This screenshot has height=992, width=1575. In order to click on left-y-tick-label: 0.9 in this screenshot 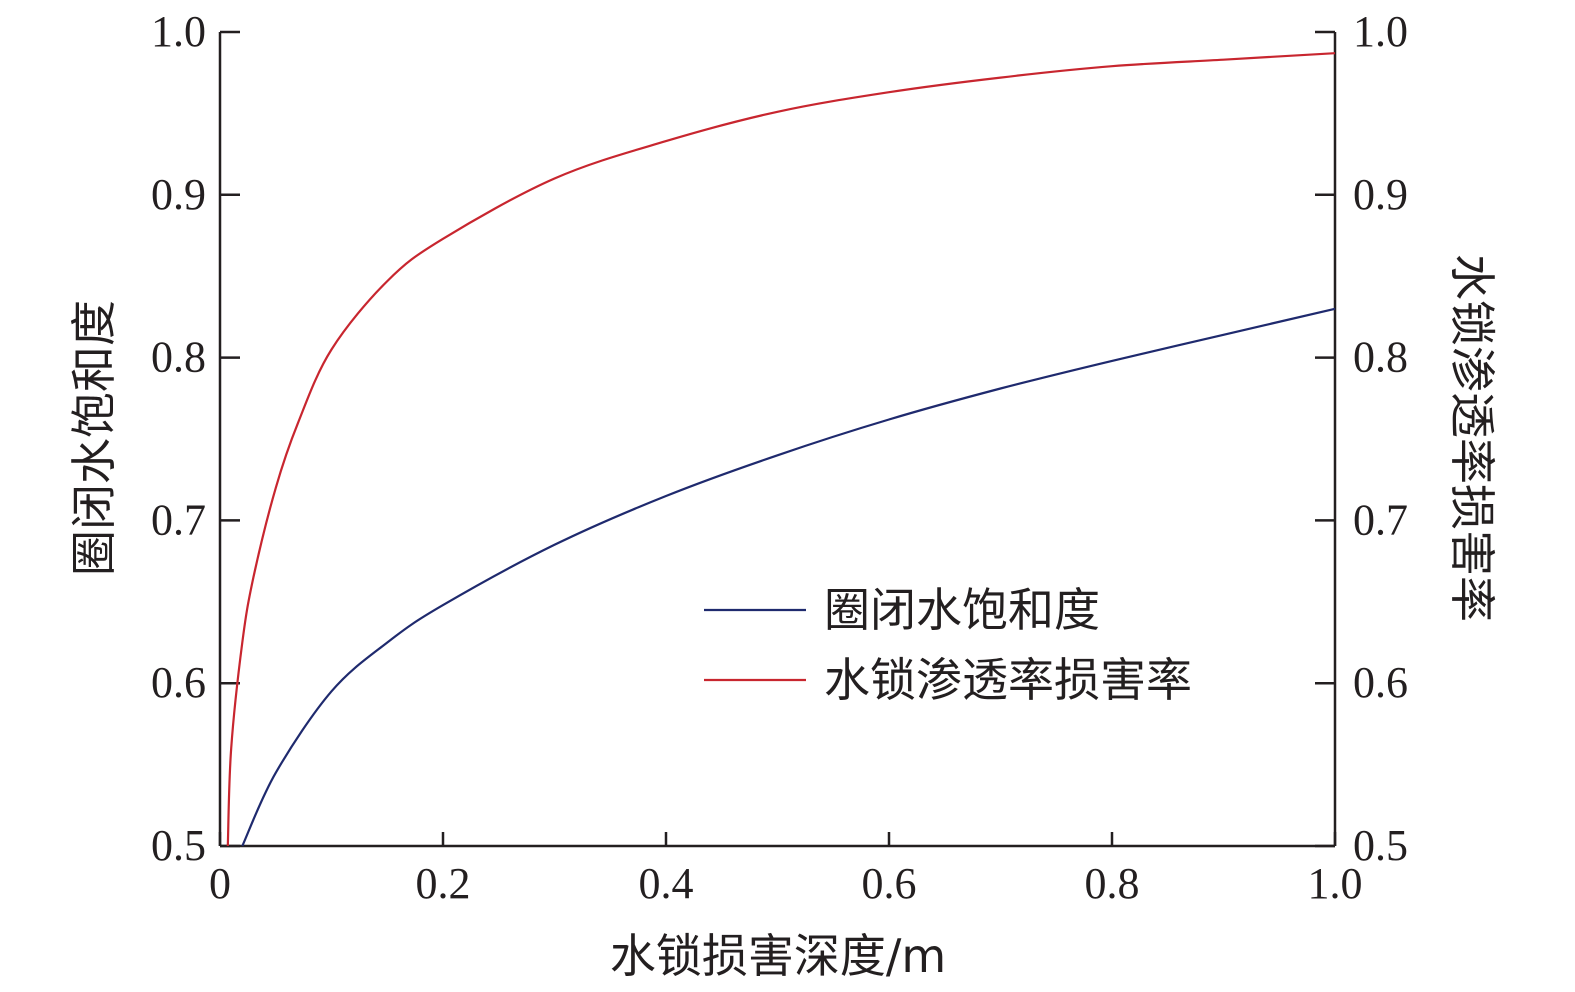, I will do `click(178, 194)`.